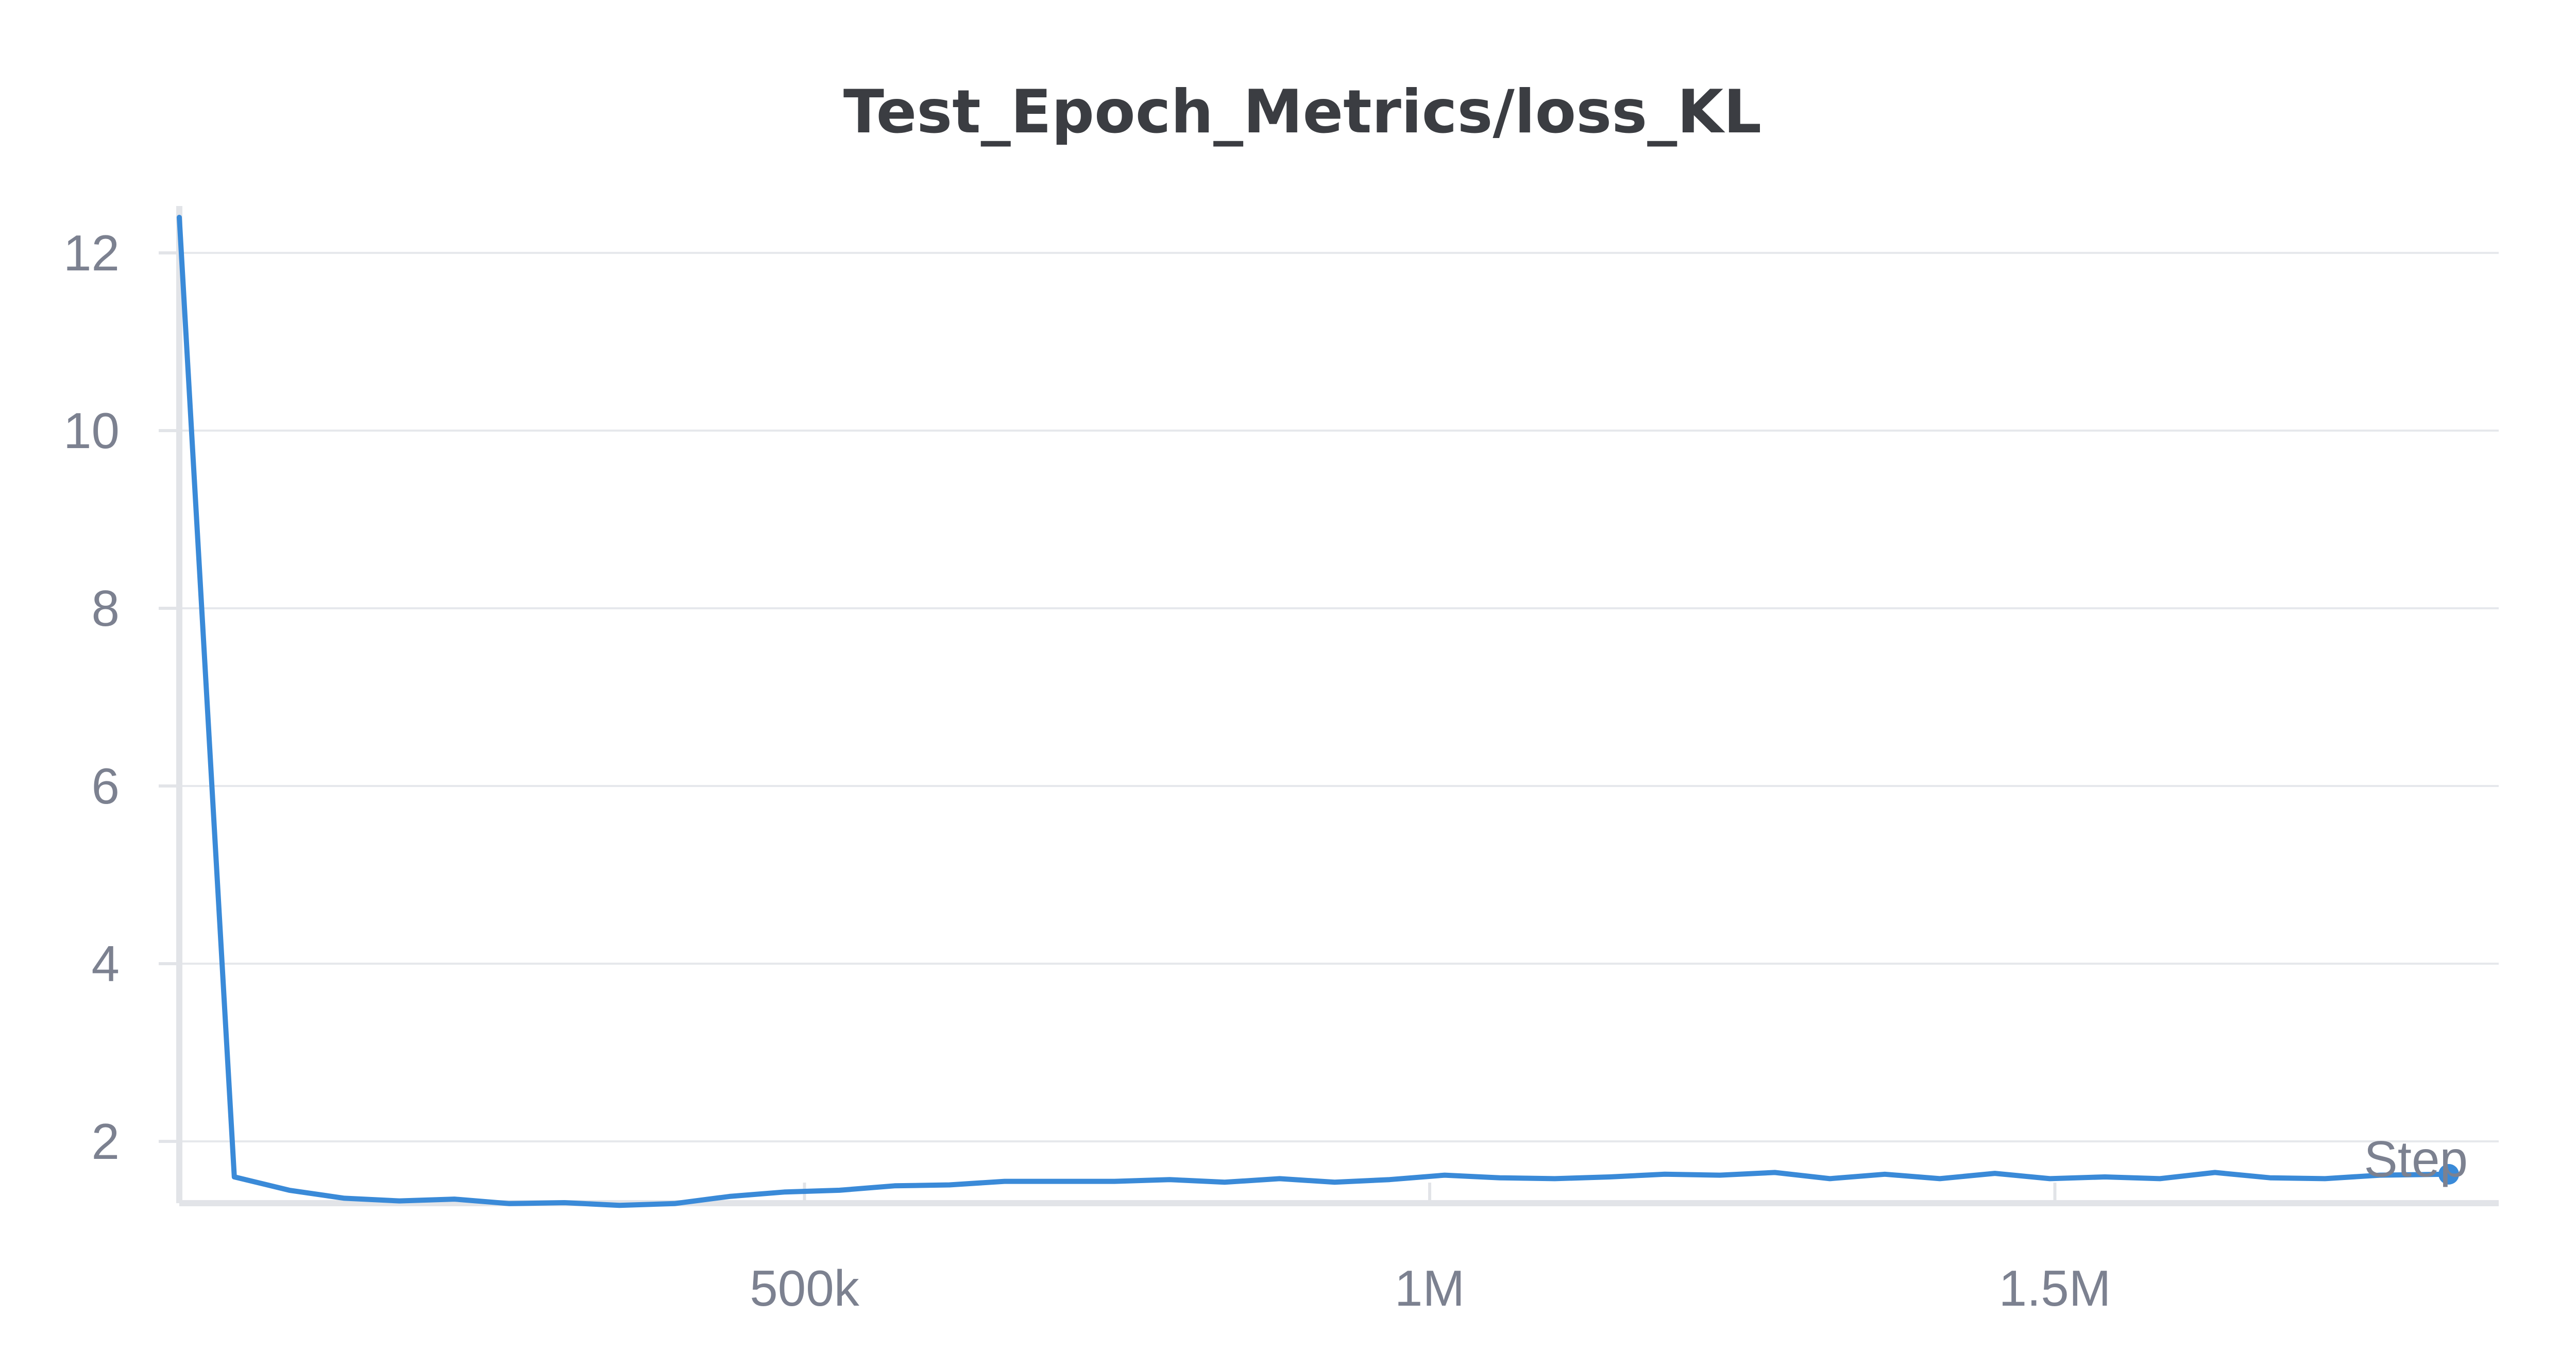  I want to click on x-tick-label: 1M, so click(1430, 1288).